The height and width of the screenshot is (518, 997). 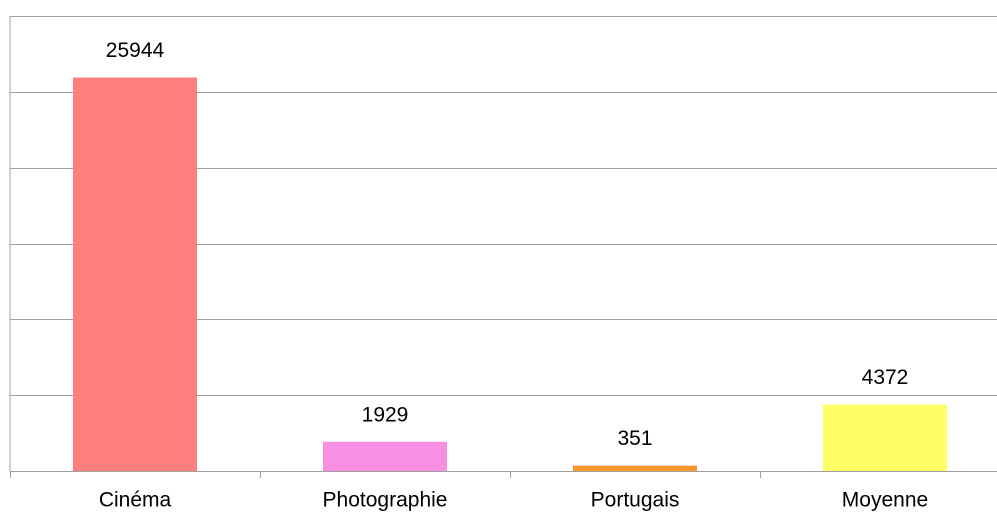 What do you see at coordinates (885, 377) in the screenshot?
I see `value-label: 4372` at bounding box center [885, 377].